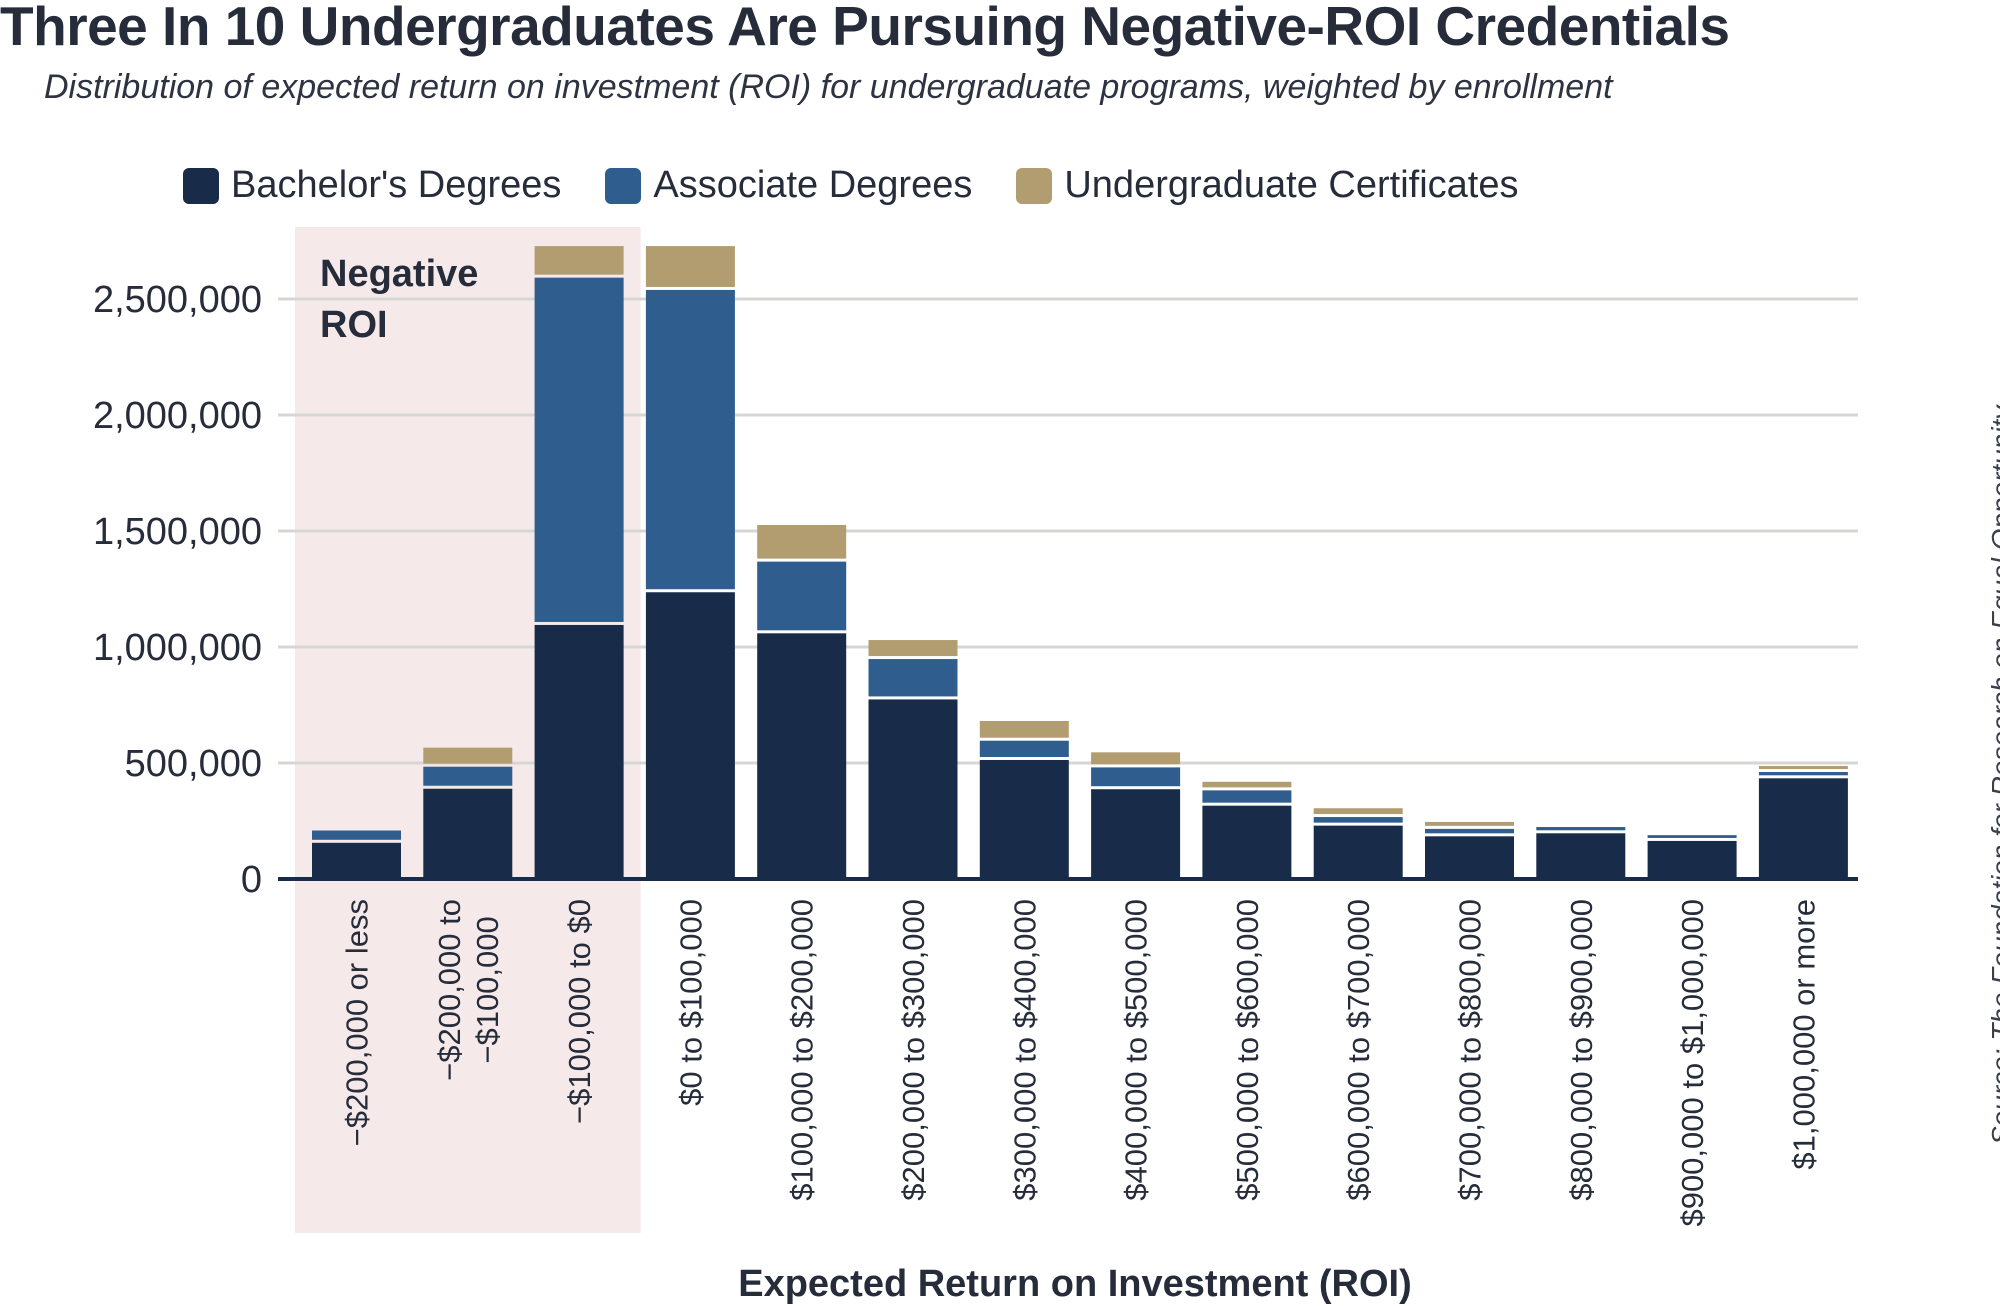 This screenshot has height=1306, width=2000. I want to click on y-tick-label: 0, so click(251, 880).